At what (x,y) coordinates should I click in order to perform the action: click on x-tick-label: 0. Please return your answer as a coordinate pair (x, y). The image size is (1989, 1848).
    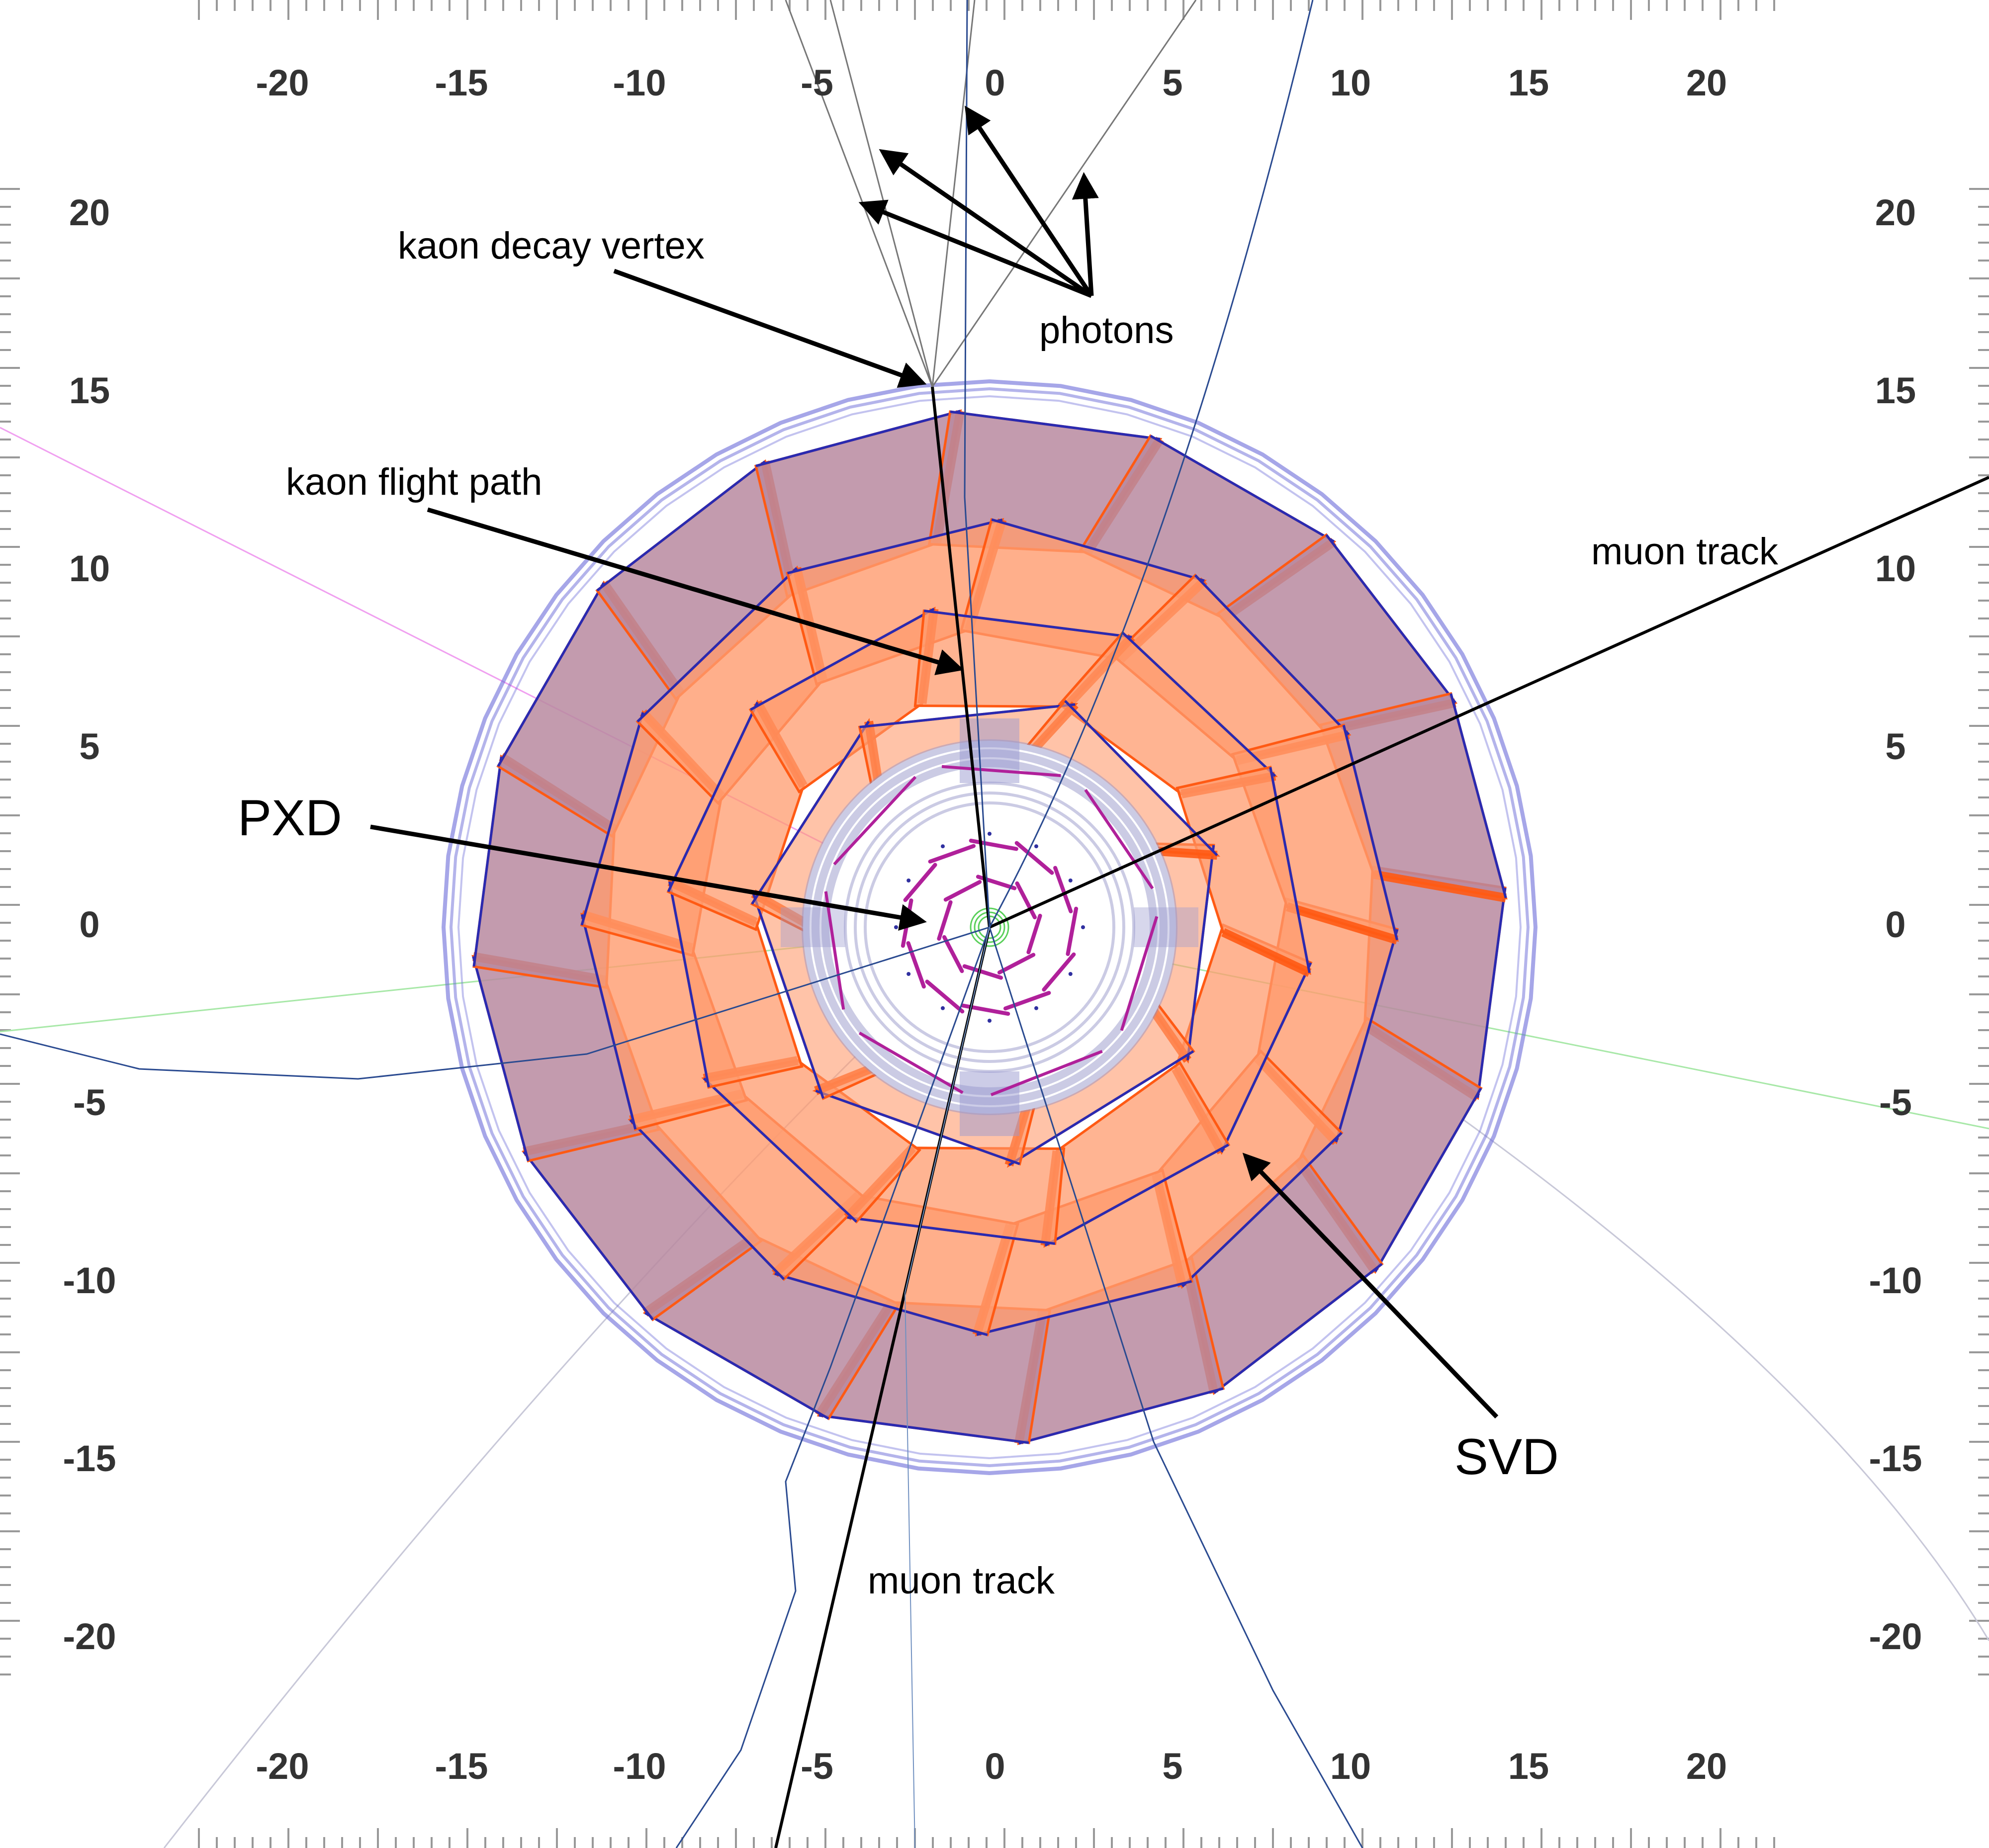
    Looking at the image, I should click on (995, 1766).